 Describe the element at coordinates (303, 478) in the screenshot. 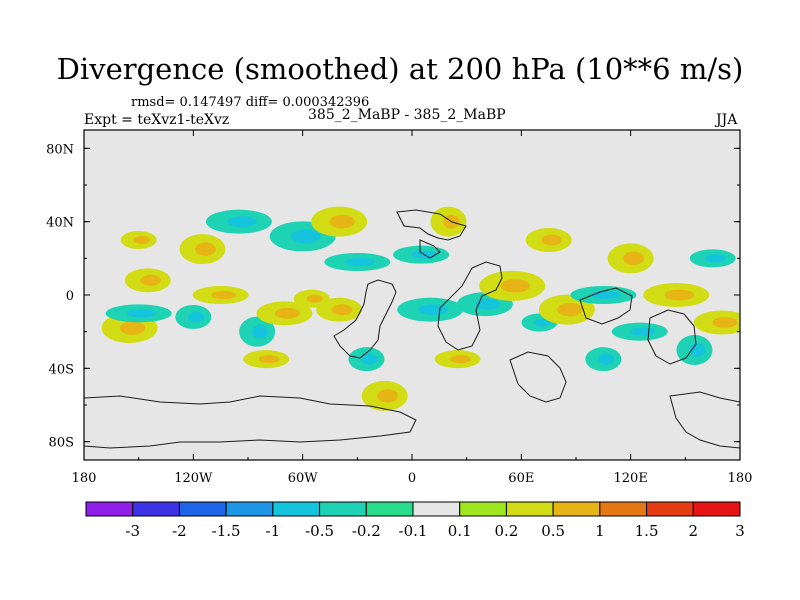

I see `x-tick-label: 60W` at that location.